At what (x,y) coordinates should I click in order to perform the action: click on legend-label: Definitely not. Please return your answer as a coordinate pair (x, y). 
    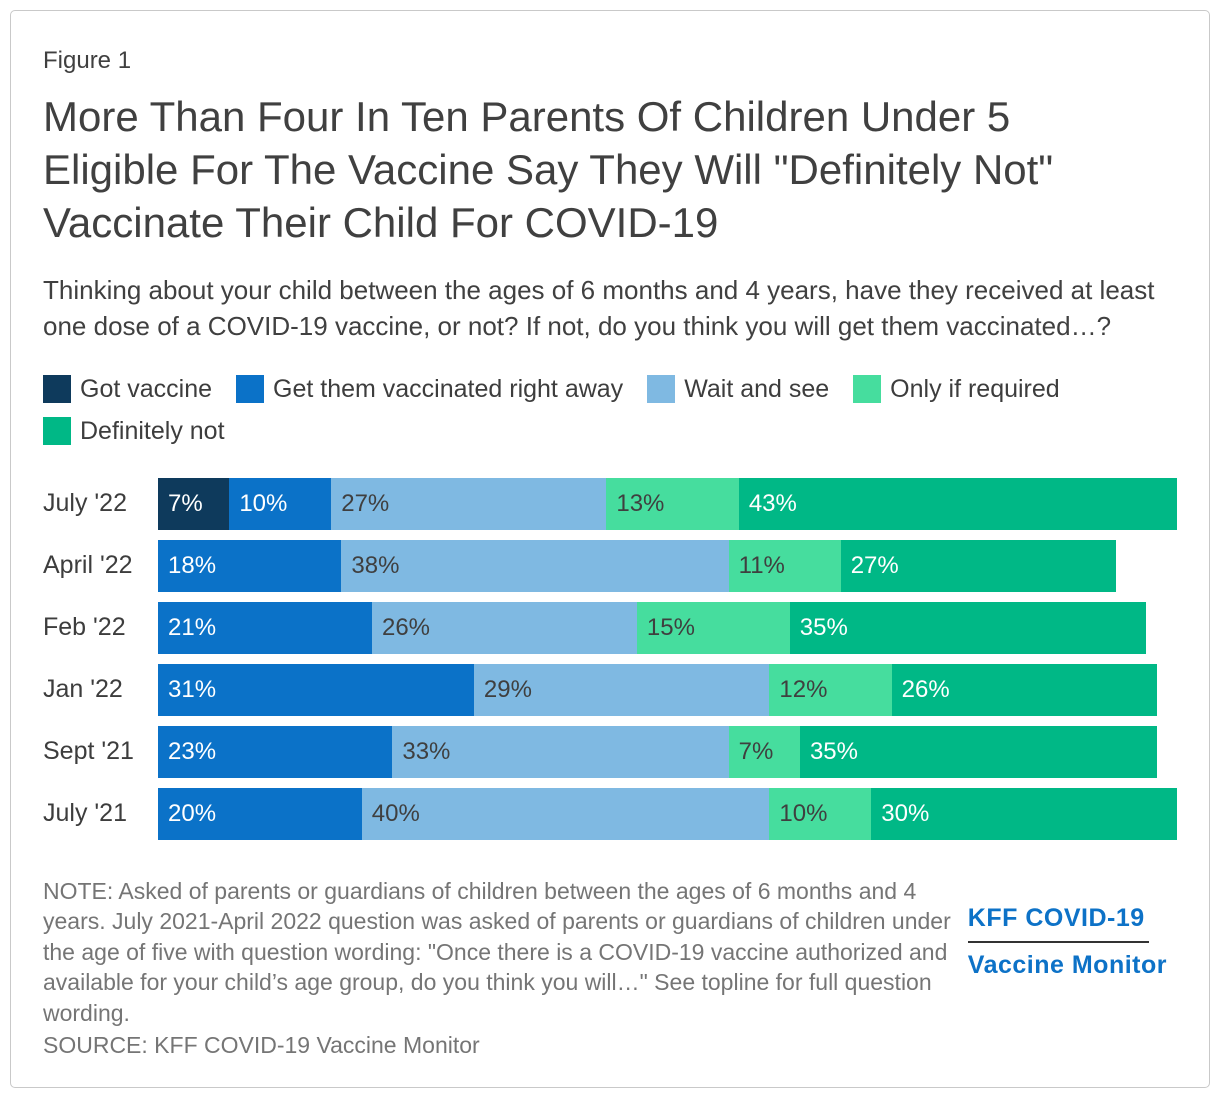
    Looking at the image, I should click on (152, 430).